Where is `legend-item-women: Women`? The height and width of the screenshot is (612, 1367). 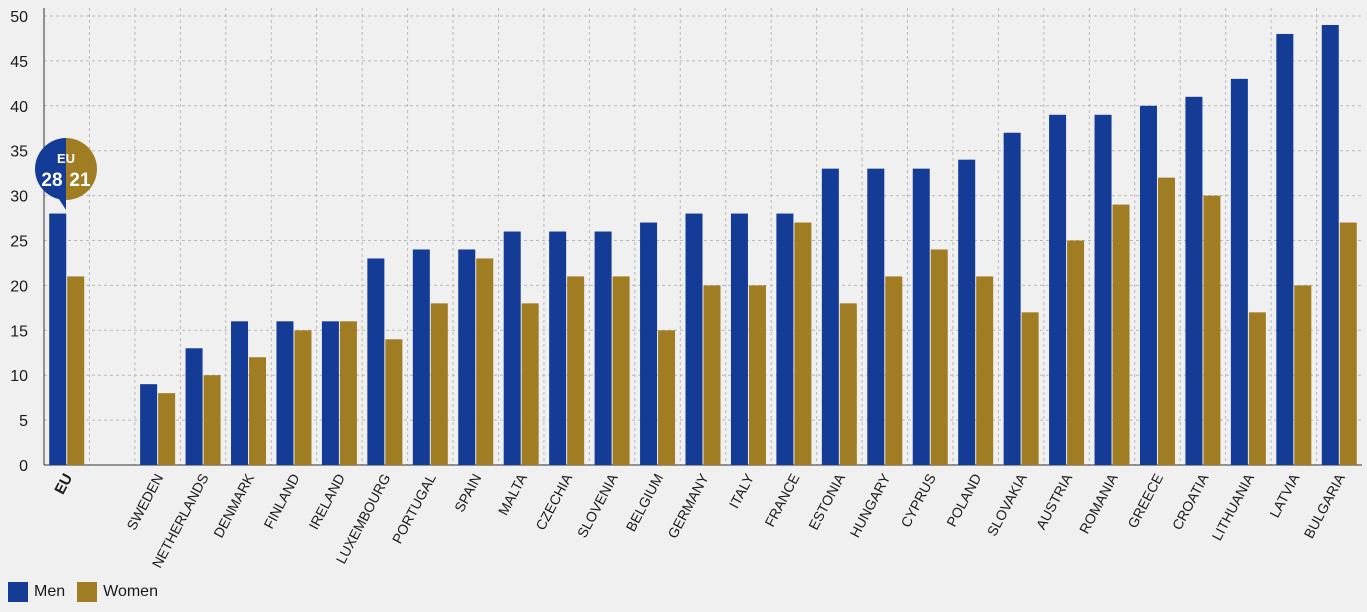
legend-item-women: Women is located at coordinates (117, 592).